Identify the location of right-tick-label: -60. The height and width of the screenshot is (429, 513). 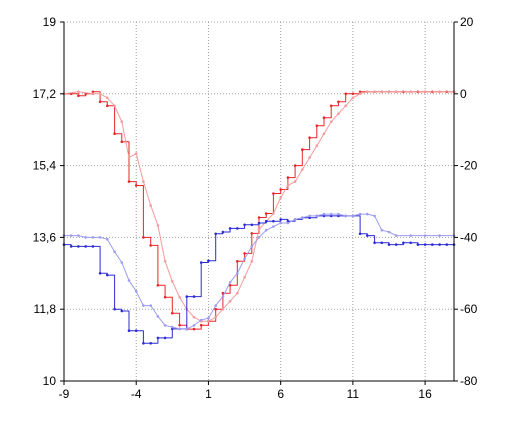
(469, 309).